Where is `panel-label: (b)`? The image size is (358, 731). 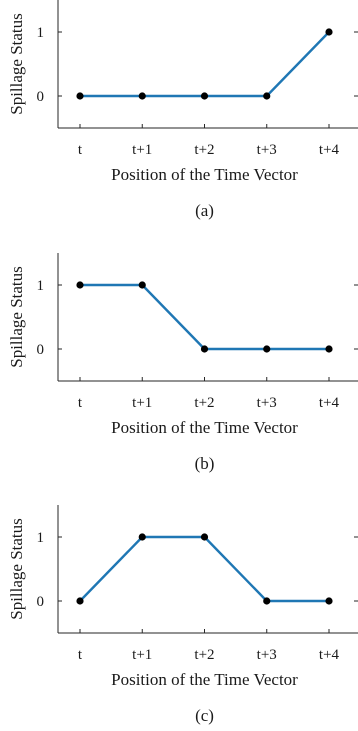 panel-label: (b) is located at coordinates (205, 463).